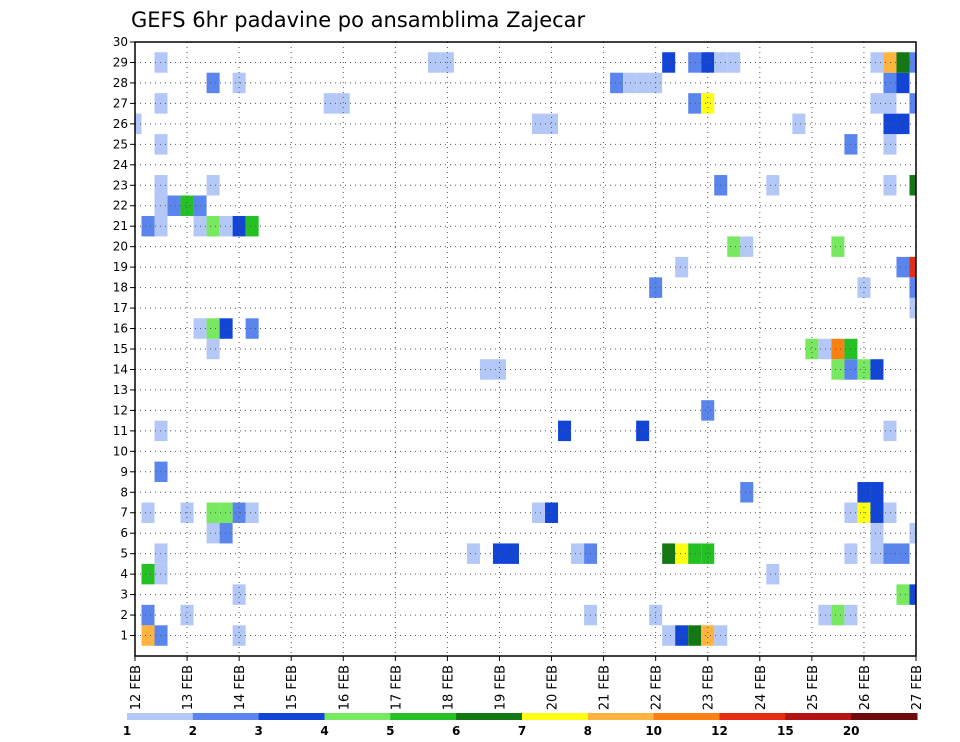 The height and width of the screenshot is (742, 960). Describe the element at coordinates (390, 731) in the screenshot. I see `colorbar-label: 5` at that location.